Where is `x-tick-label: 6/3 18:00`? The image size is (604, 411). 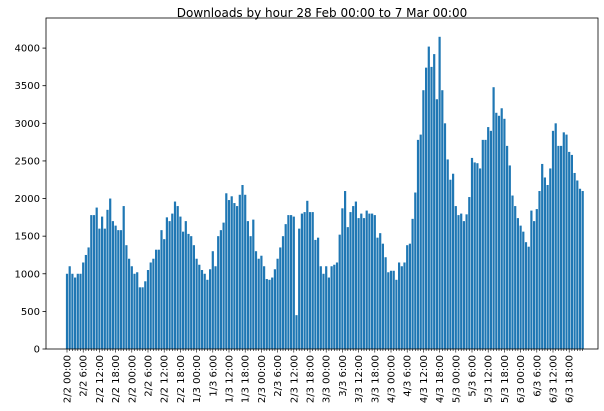 x-tick-label: 6/3 18:00 is located at coordinates (570, 379).